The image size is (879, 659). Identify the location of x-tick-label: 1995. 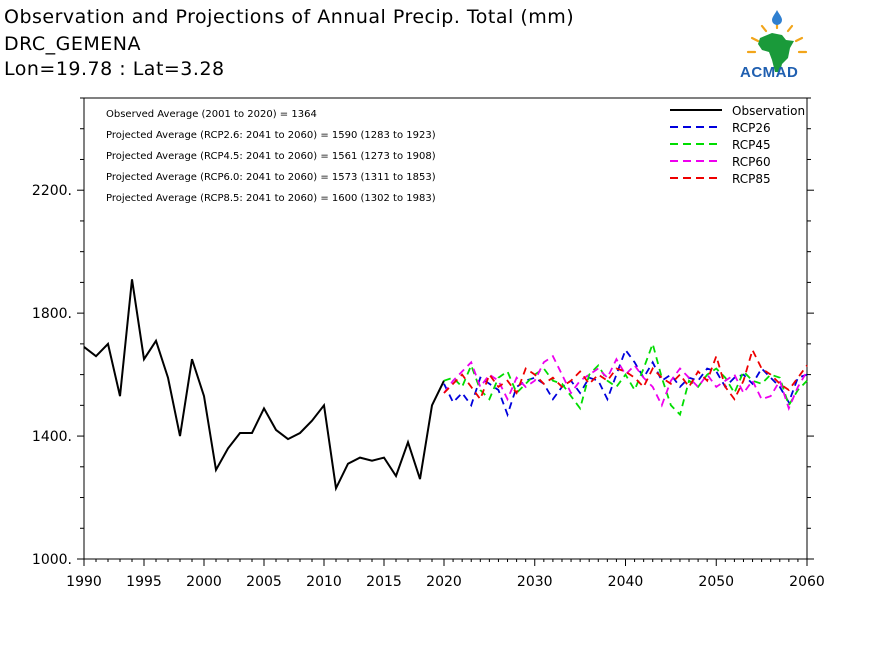
(144, 582).